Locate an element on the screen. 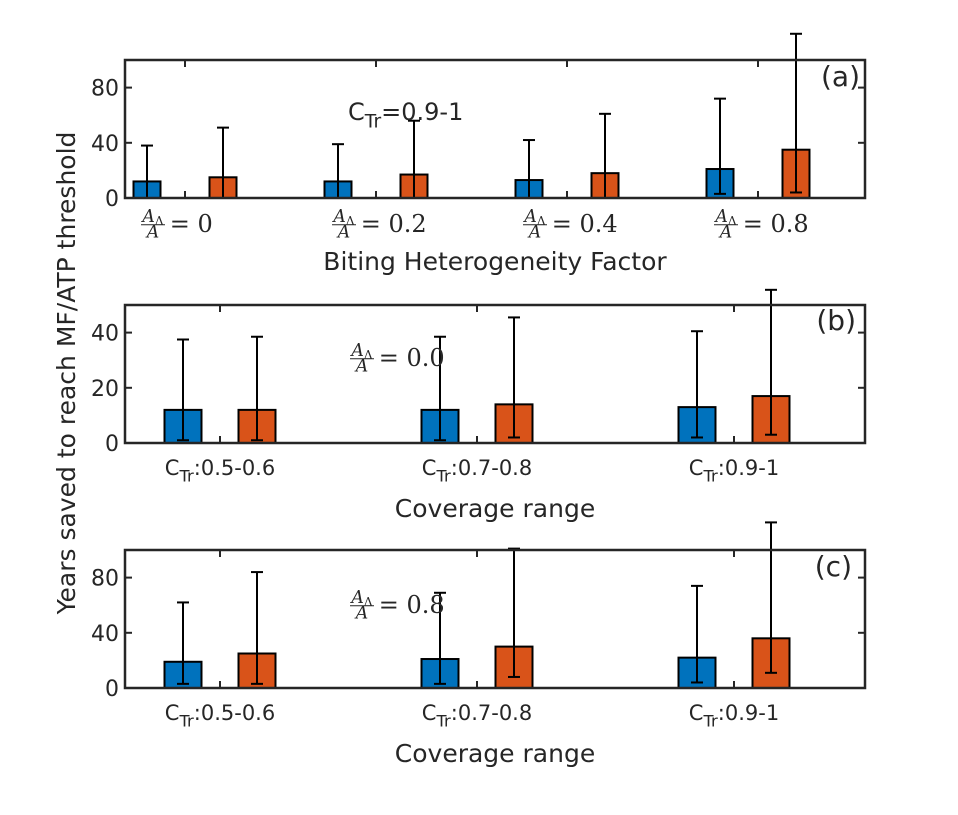 The width and height of the screenshot is (958, 815). annotation-base: C is located at coordinates (356, 112).